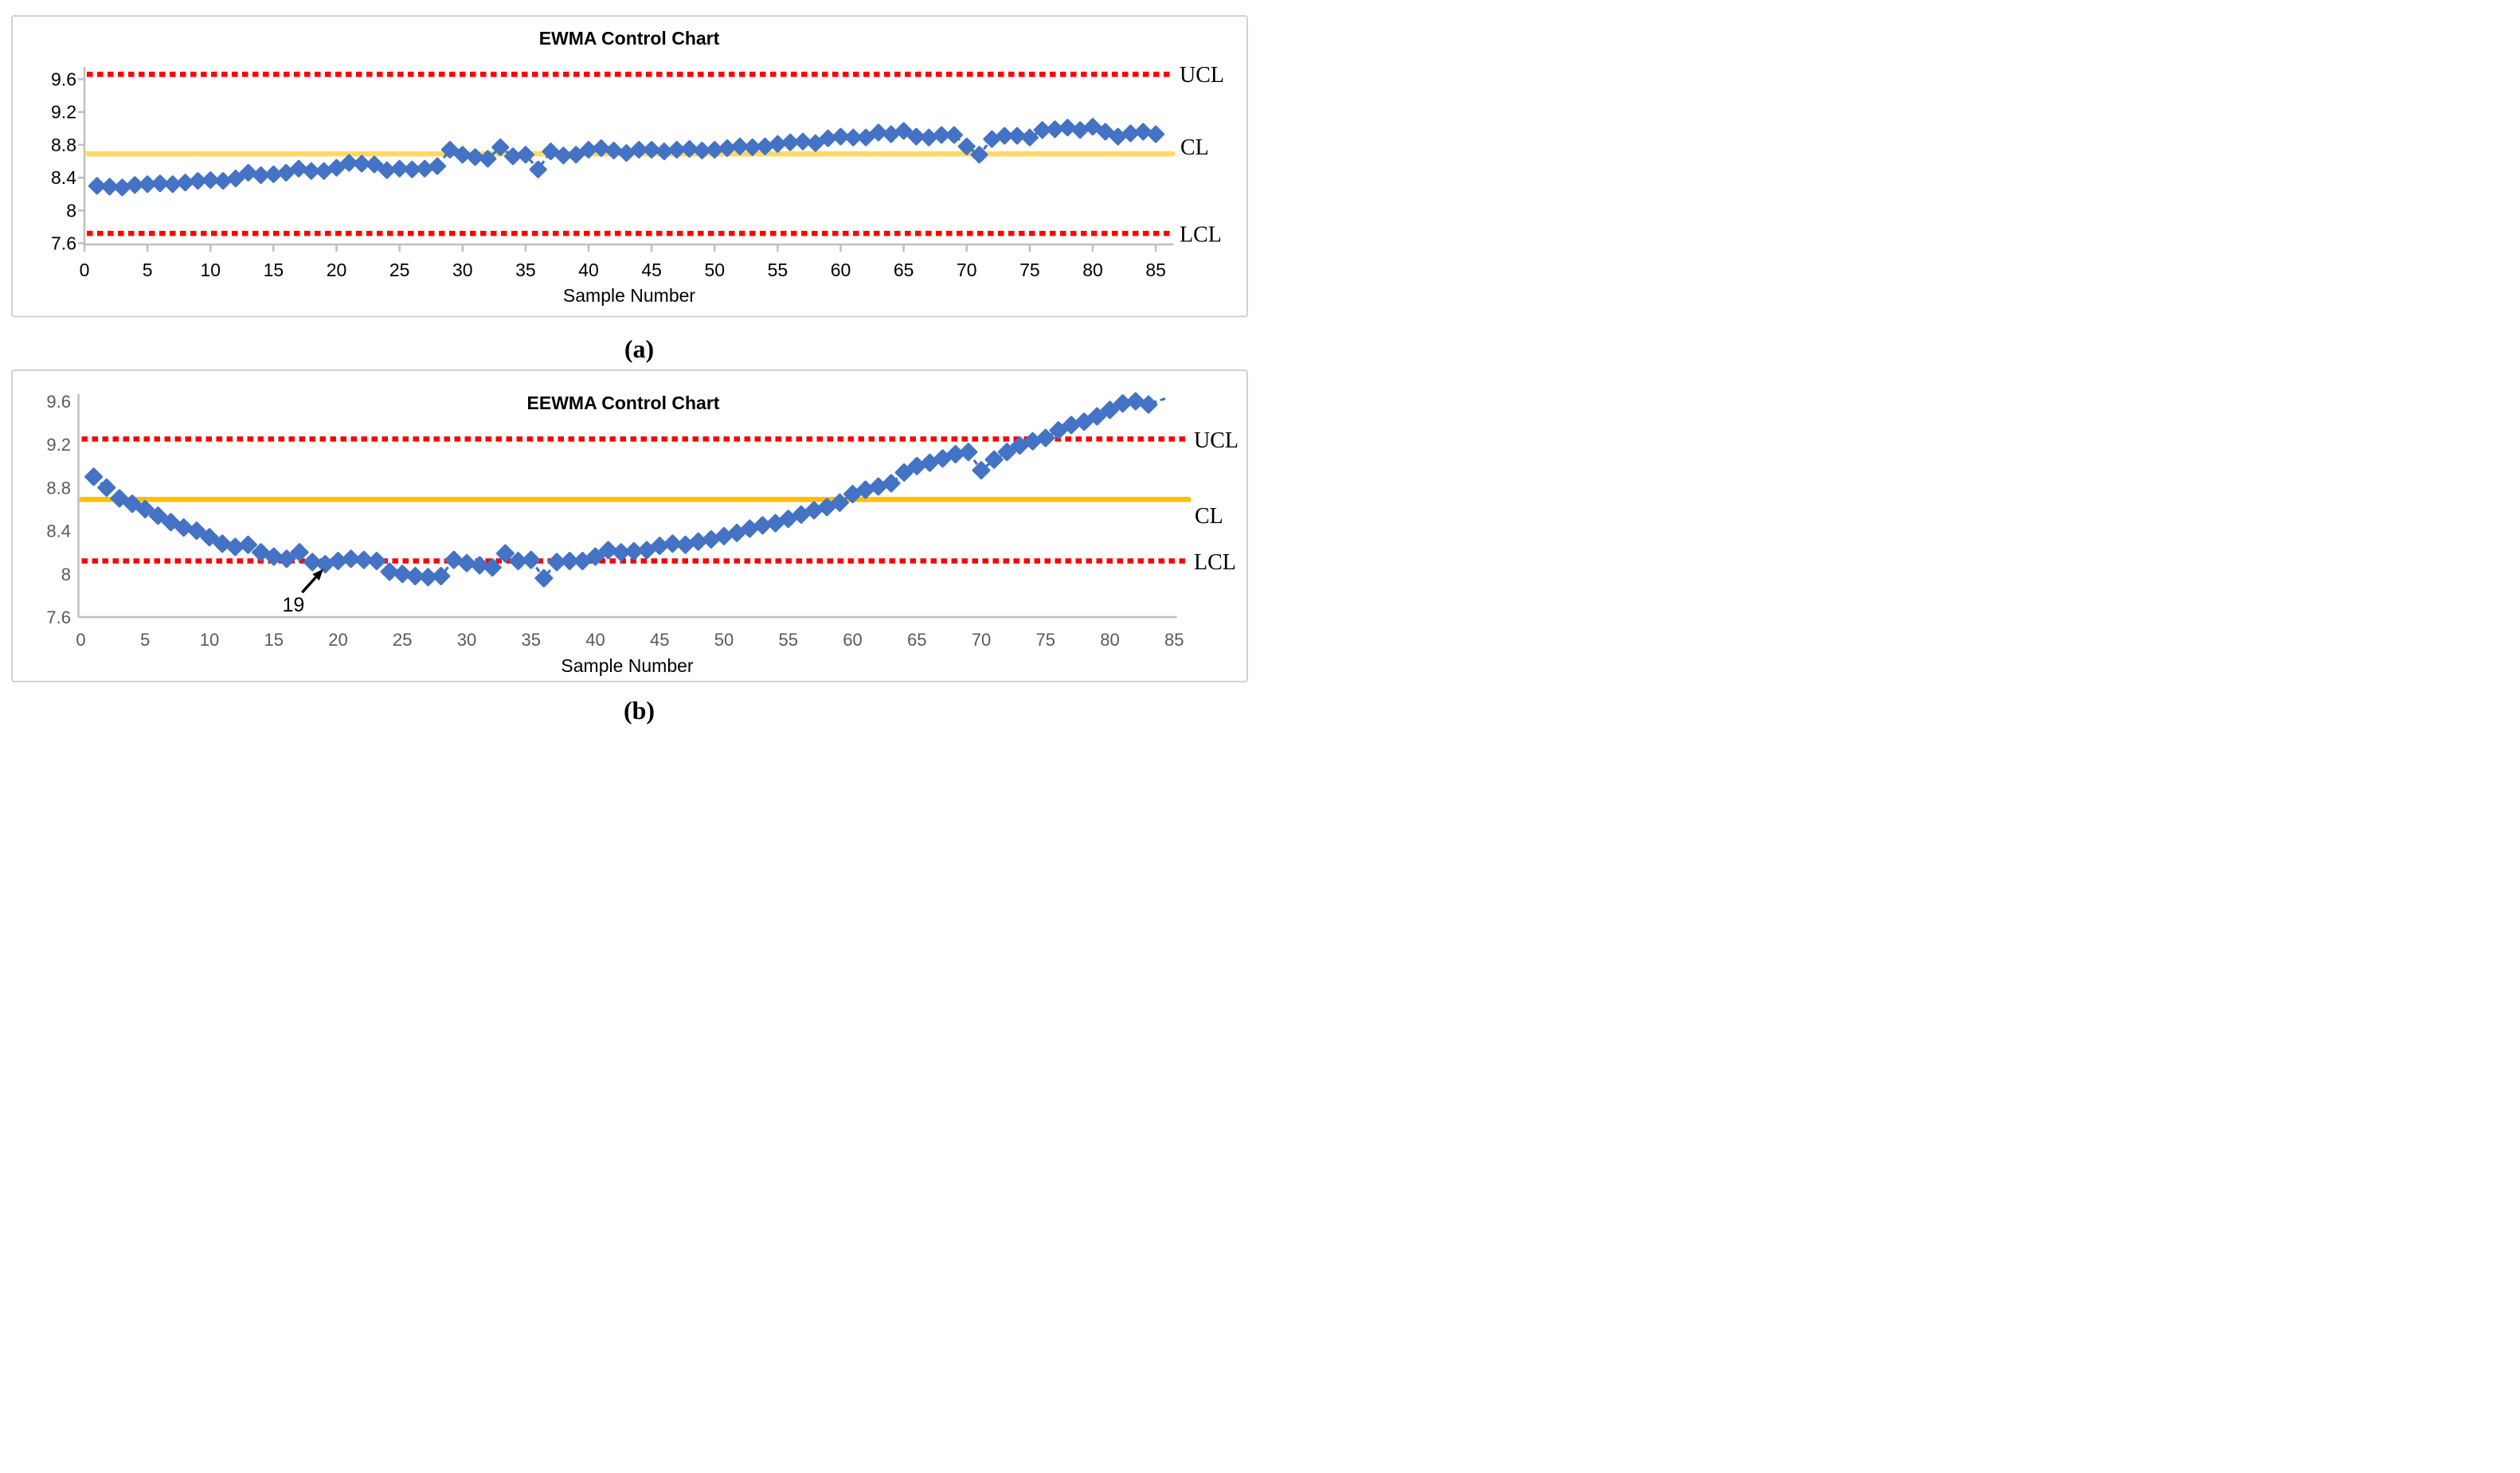 Image resolution: width=2520 pixels, height=1473 pixels. Describe the element at coordinates (629, 525) in the screenshot. I see `chart-border-box` at that location.